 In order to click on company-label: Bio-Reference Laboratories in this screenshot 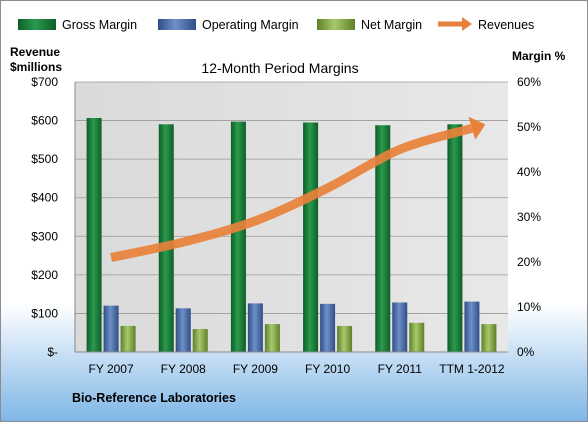, I will do `click(154, 398)`.